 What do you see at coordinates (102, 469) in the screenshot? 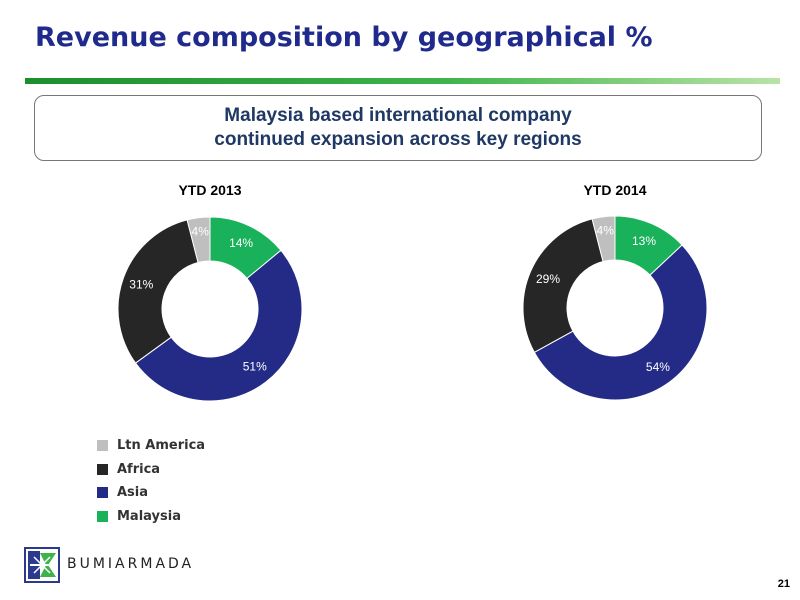
I see `legend-swatch-africa` at bounding box center [102, 469].